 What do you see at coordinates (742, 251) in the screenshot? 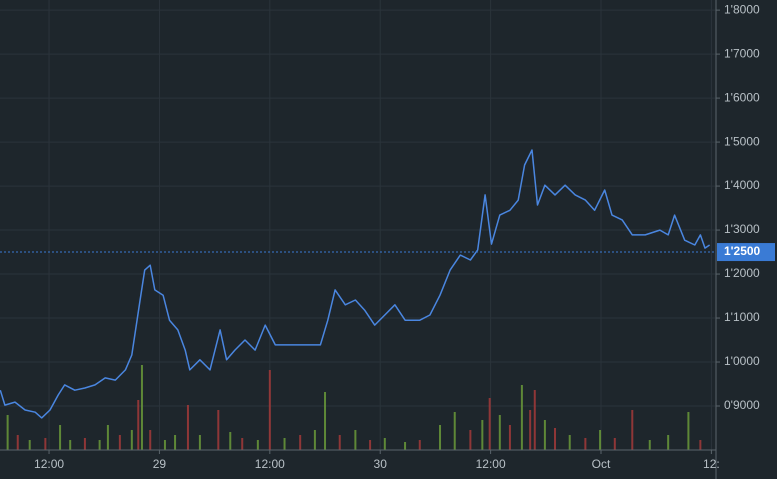
I see `last-price-label: 1'2500` at bounding box center [742, 251].